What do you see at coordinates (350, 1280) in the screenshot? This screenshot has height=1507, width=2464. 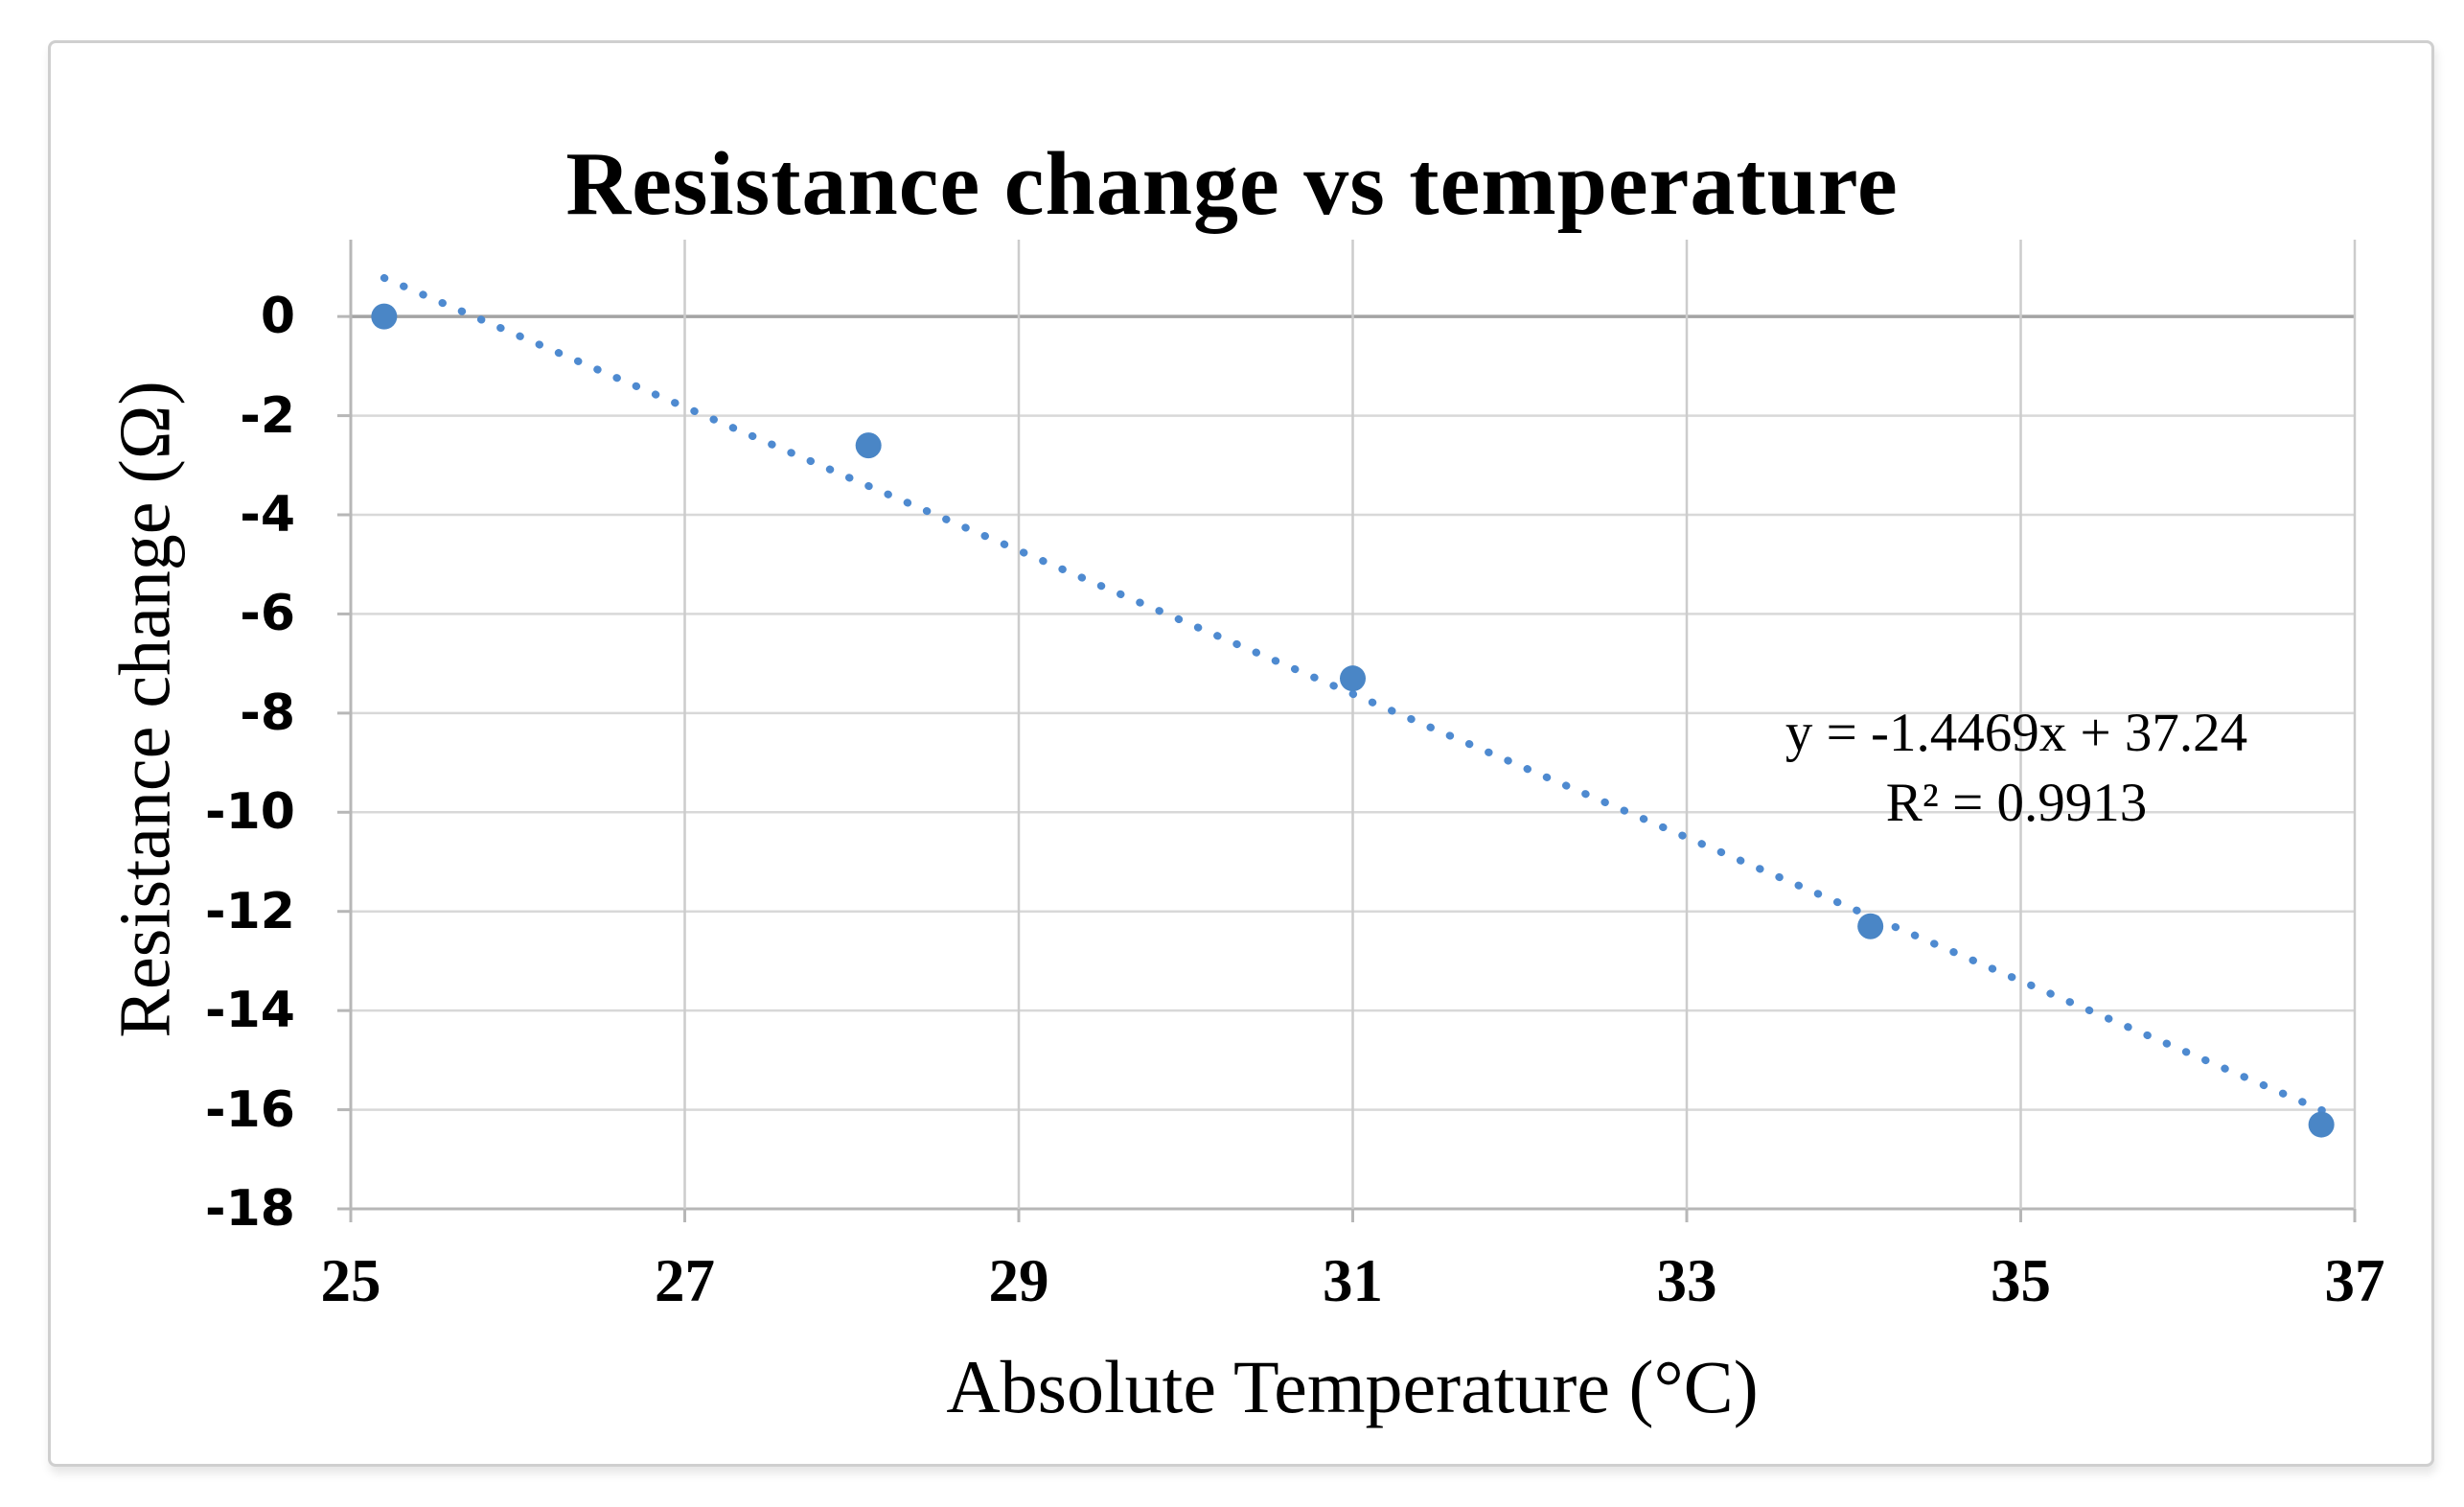 I see `x-tick-label: 25` at bounding box center [350, 1280].